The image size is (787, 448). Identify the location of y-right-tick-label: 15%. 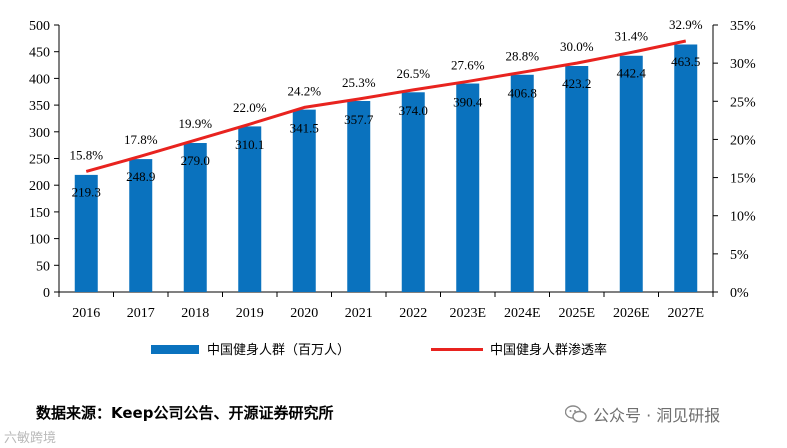
(743, 179).